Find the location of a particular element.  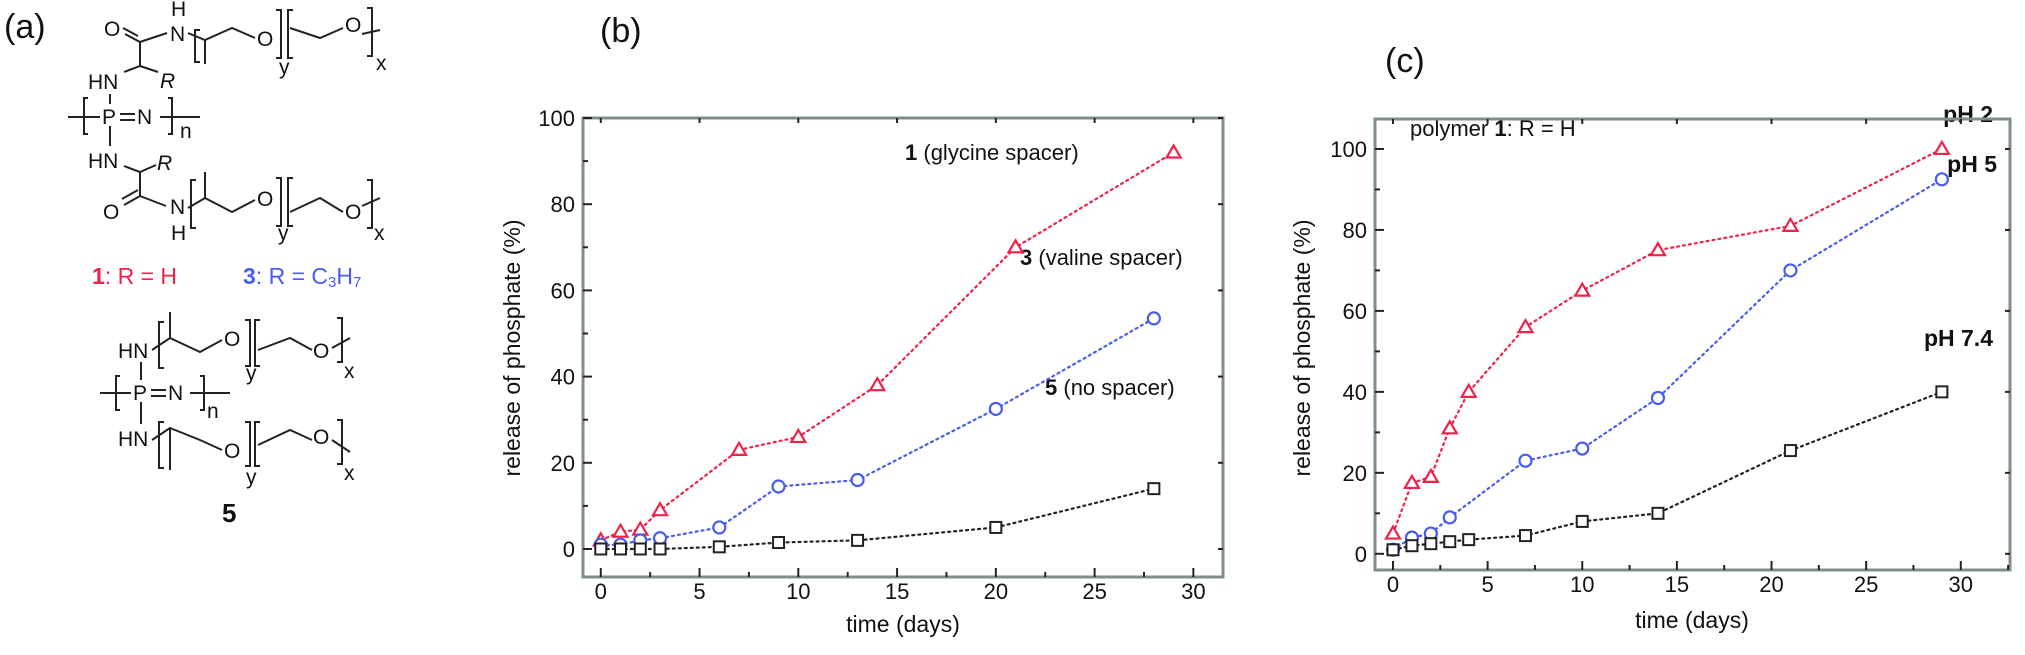

x-tick-label: 15 is located at coordinates (1677, 584).